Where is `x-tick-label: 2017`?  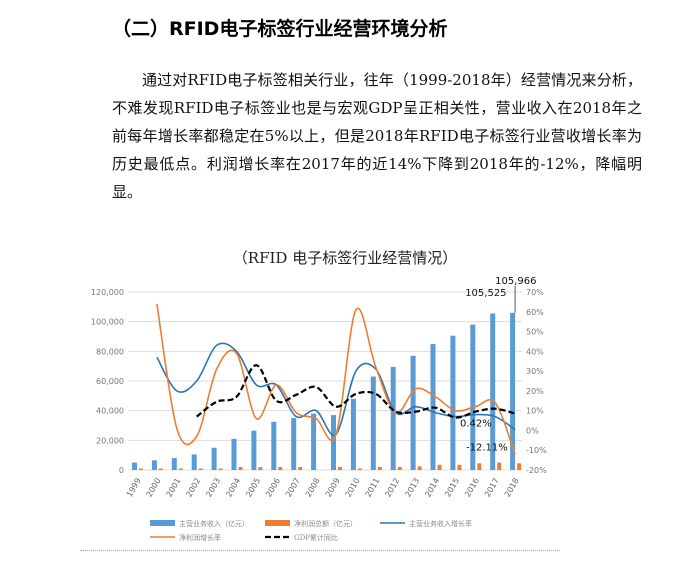
x-tick-label: 2017 is located at coordinates (492, 488).